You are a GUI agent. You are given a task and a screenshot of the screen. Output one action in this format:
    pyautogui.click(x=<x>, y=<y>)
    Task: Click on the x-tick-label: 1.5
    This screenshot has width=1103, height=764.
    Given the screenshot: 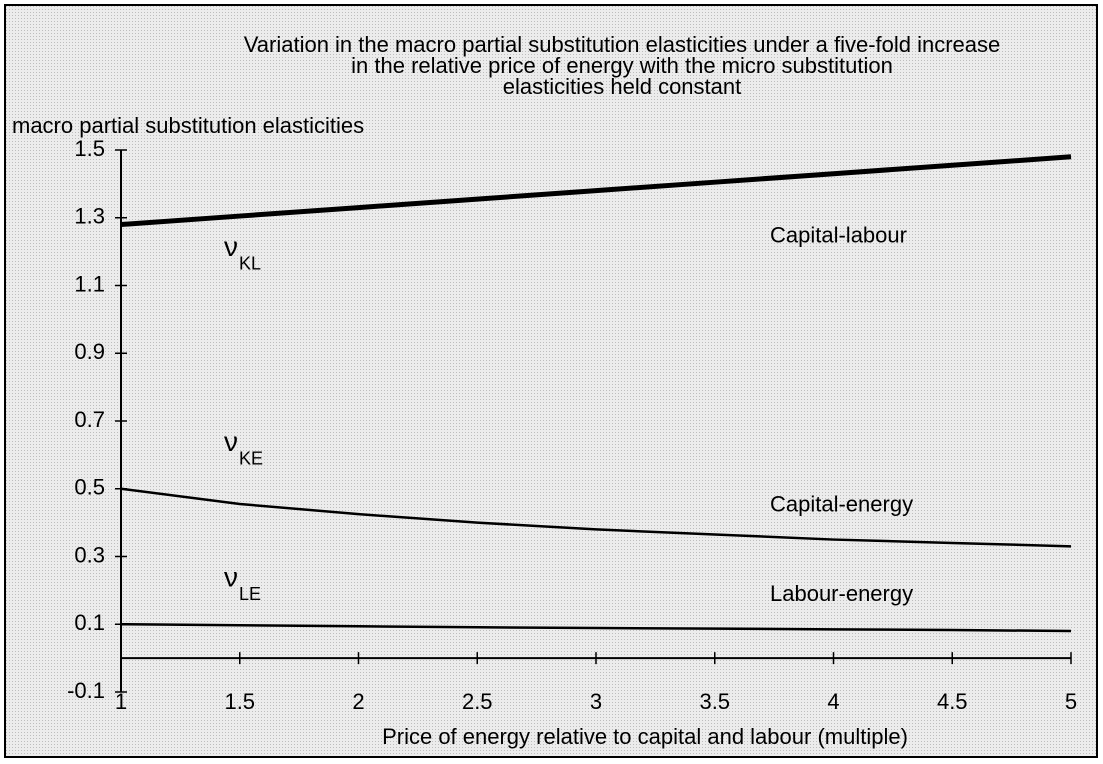 What is the action you would take?
    pyautogui.click(x=239, y=701)
    